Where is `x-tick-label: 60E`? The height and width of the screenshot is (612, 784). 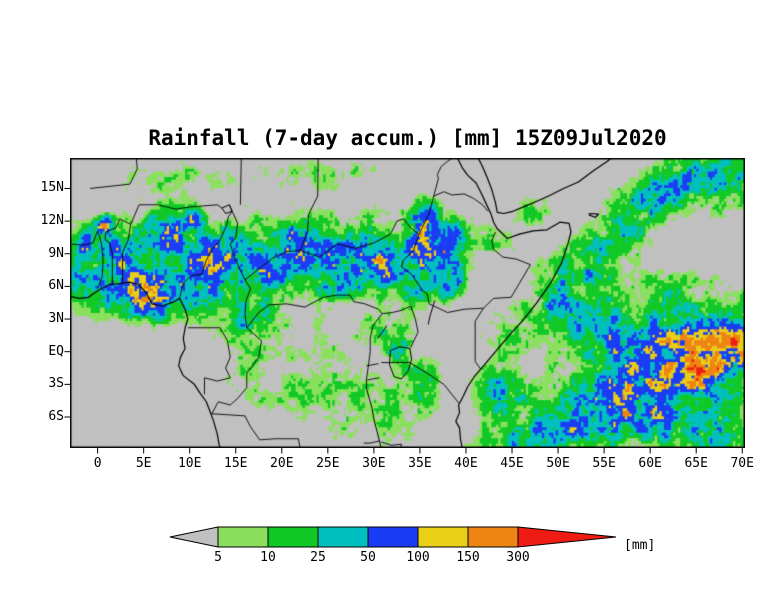
x-tick-label: 60E is located at coordinates (650, 463).